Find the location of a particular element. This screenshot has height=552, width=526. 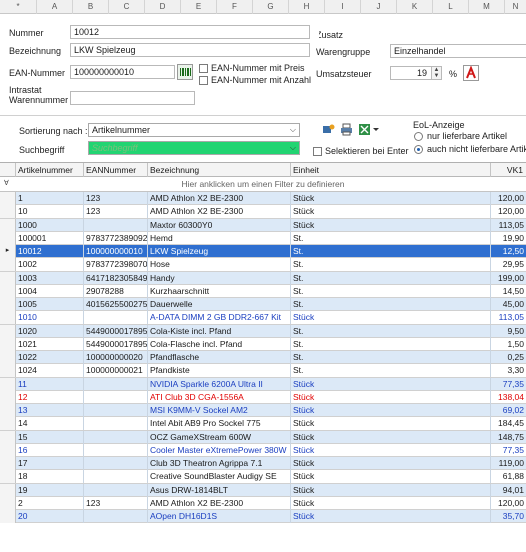

cell-einheit: St. is located at coordinates (391, 291).